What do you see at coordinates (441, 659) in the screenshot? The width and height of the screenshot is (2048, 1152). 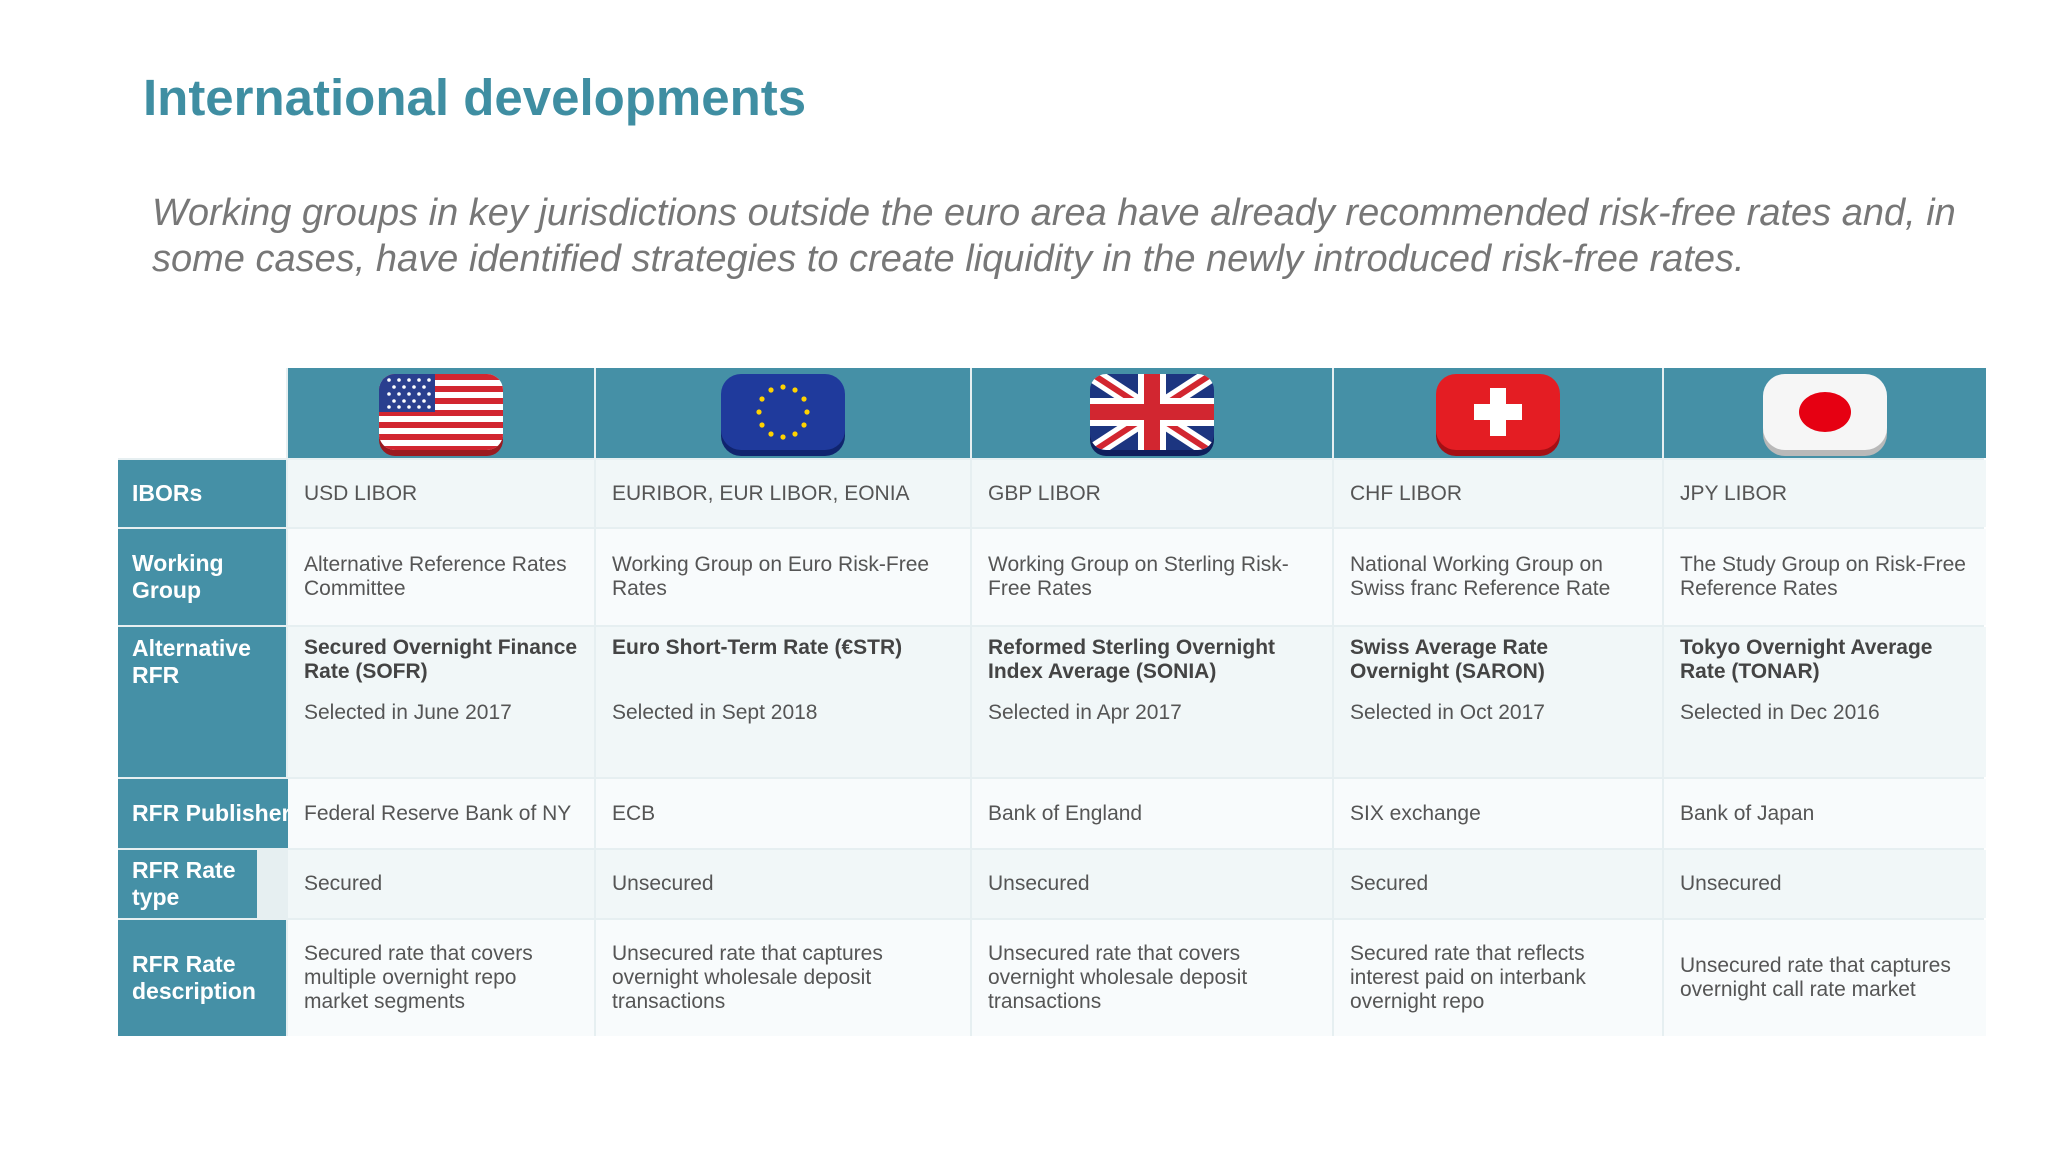 I see `rfr-name: Secured Overnight Finance Rate (SOFR)` at bounding box center [441, 659].